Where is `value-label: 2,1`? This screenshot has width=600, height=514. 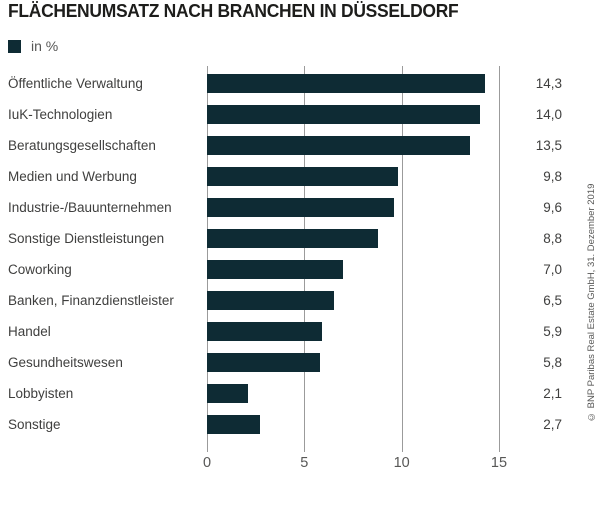
value-label: 2,1 is located at coordinates (552, 393).